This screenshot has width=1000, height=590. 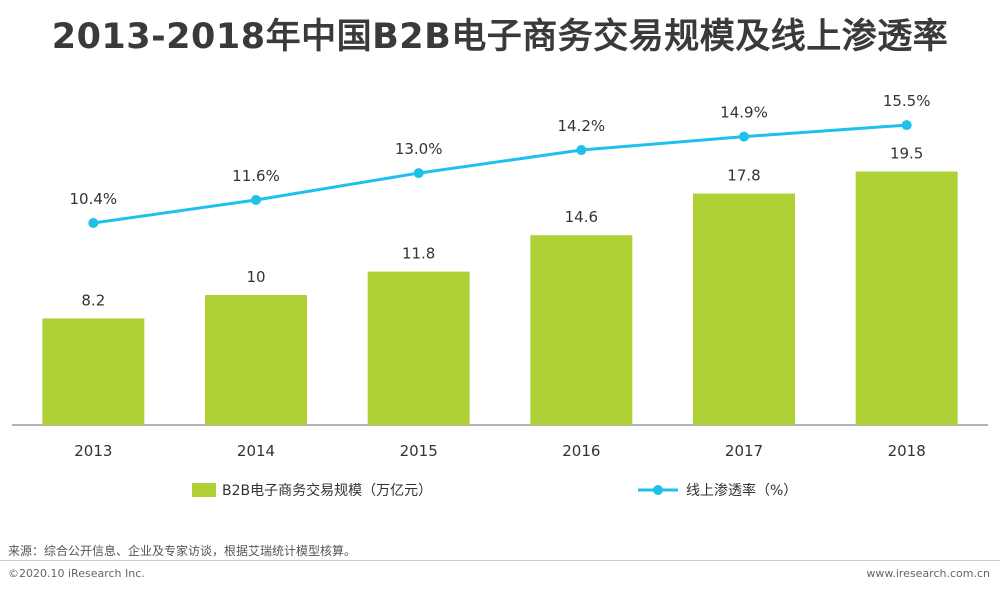 What do you see at coordinates (255, 277) in the screenshot?
I see `bar-value-label-2014: 10` at bounding box center [255, 277].